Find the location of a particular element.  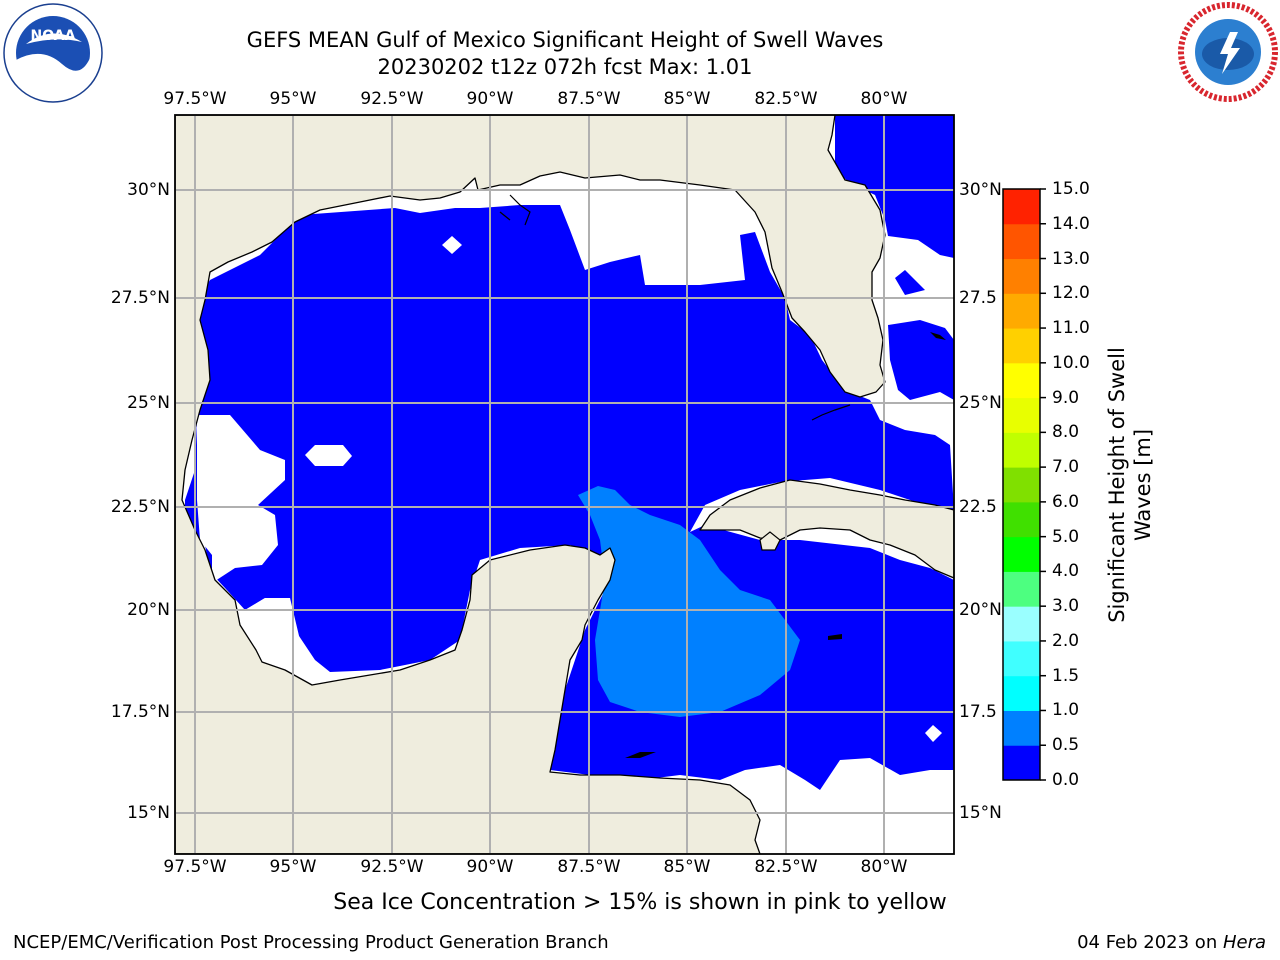

lon-tick-top: 80°W is located at coordinates (884, 99).